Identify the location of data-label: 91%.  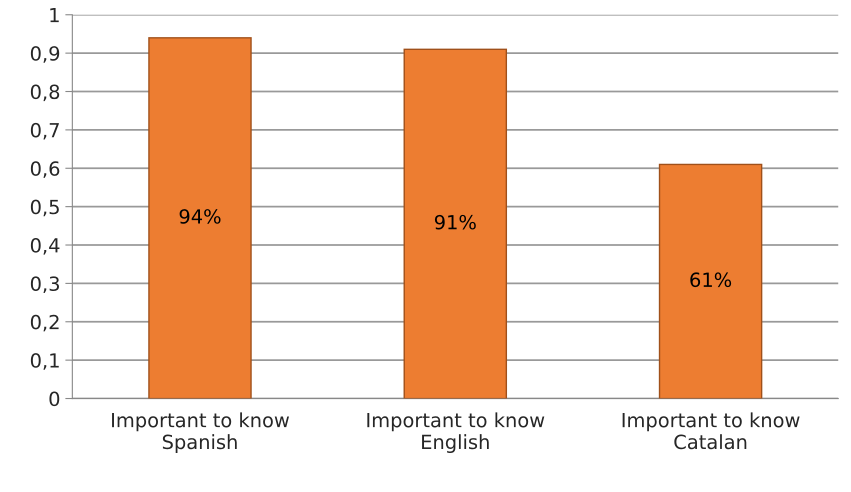
(455, 222).